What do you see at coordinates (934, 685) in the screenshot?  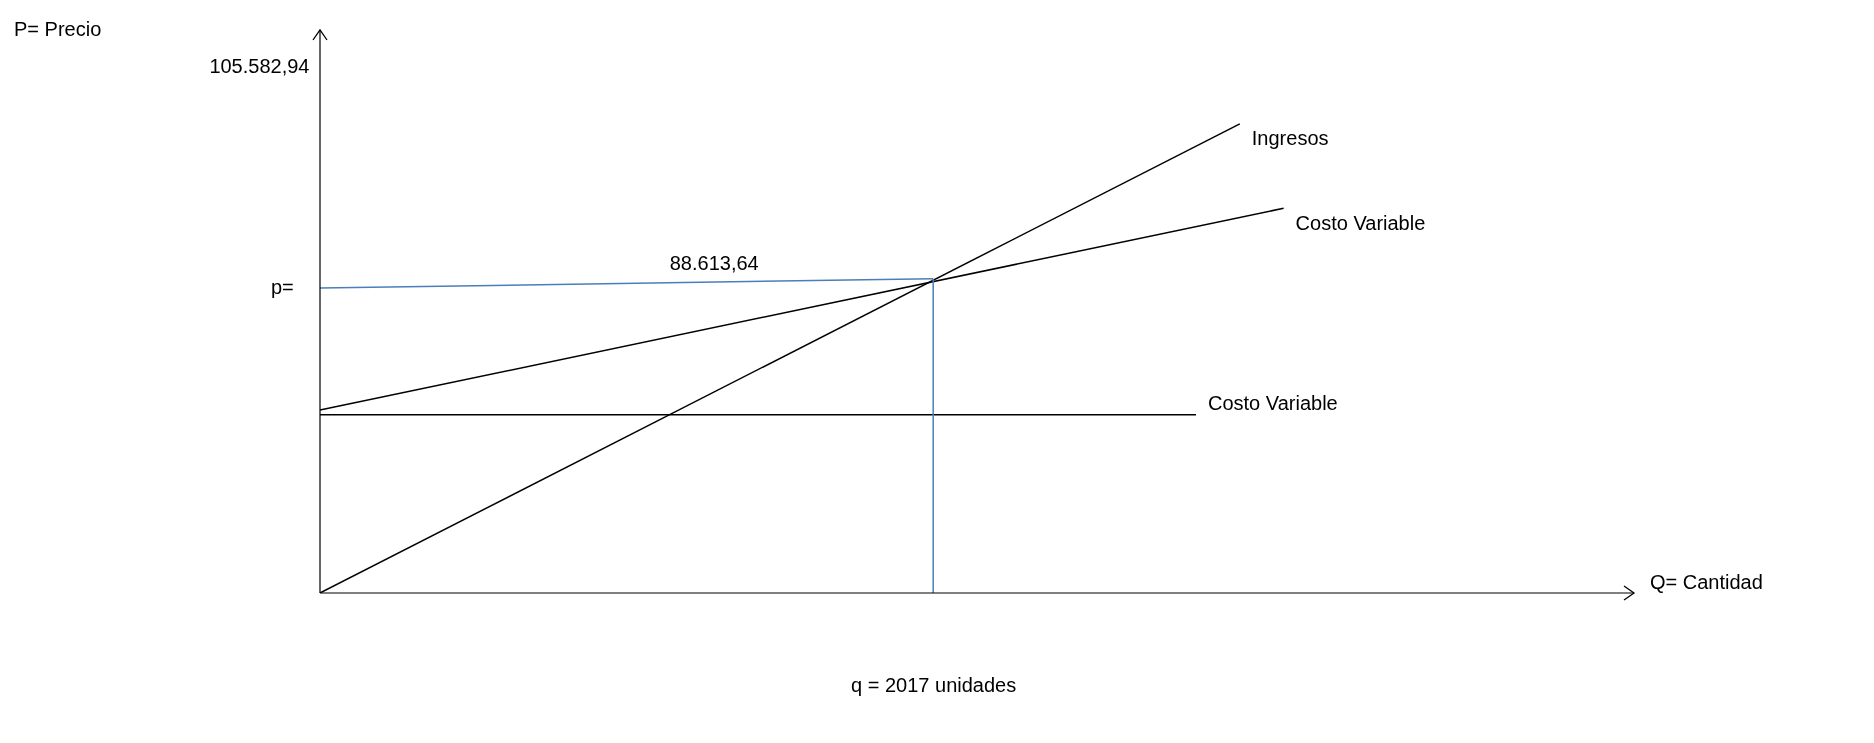 I see `text: q = 2017 unidades` at bounding box center [934, 685].